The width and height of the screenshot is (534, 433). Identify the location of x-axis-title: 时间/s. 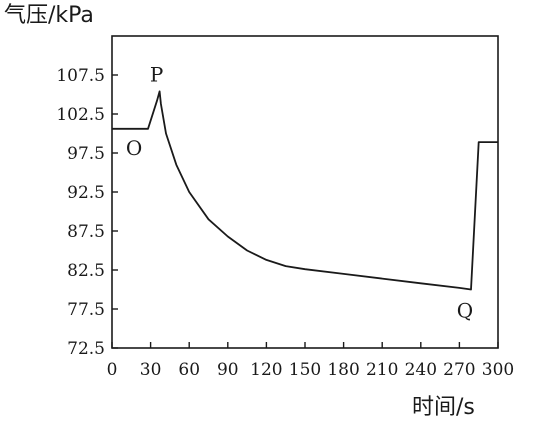
(443, 407).